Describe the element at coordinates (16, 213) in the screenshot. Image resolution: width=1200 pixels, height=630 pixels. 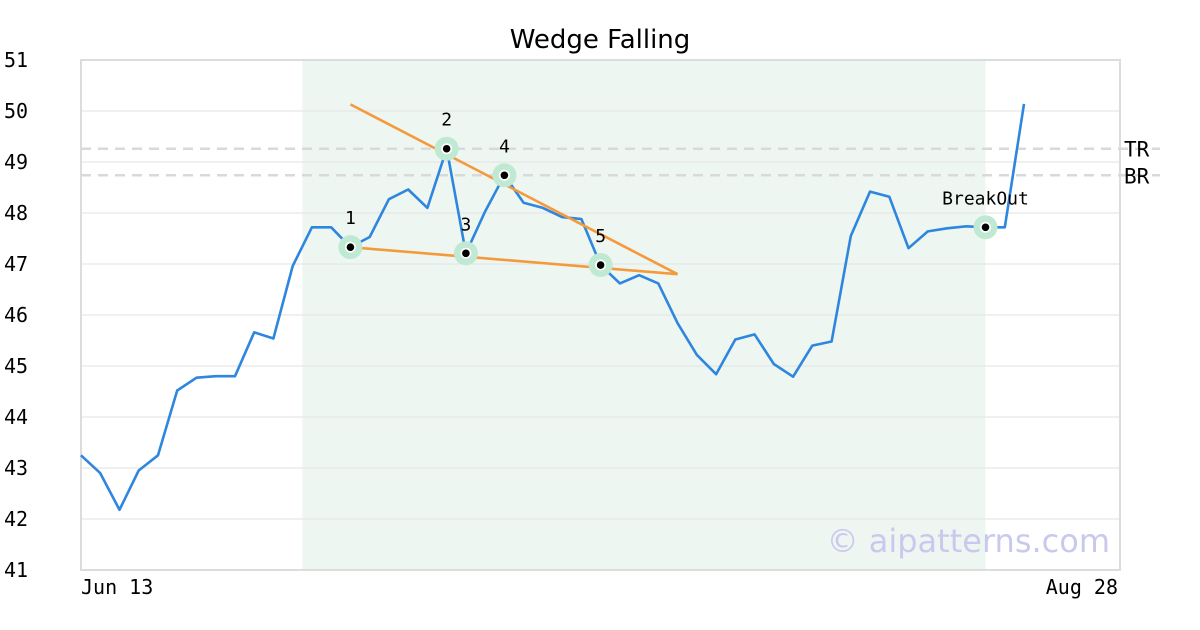
I see `y-tick-label: 48` at that location.